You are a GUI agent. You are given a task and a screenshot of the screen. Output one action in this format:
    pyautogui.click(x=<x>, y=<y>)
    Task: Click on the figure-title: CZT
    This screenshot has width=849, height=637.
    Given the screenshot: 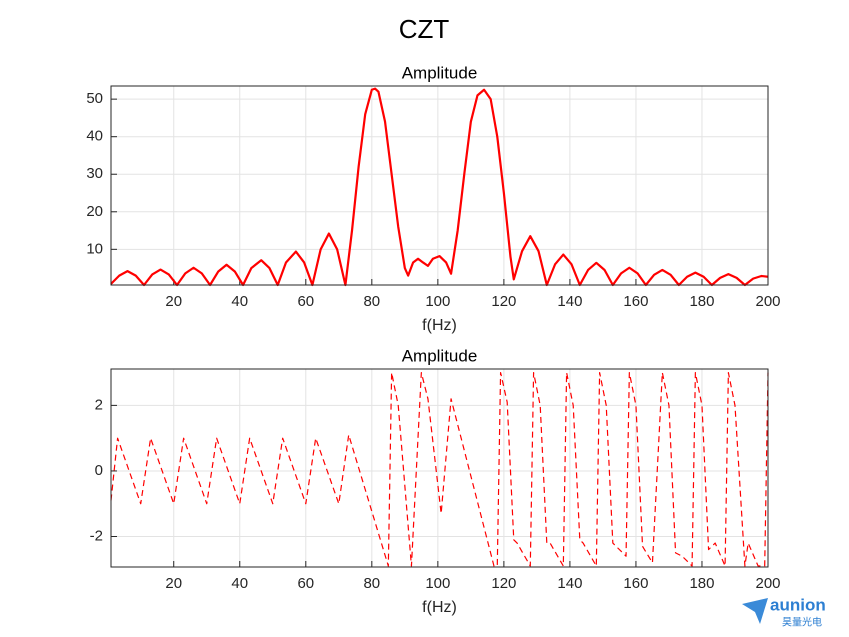 What is the action you would take?
    pyautogui.click(x=424, y=29)
    